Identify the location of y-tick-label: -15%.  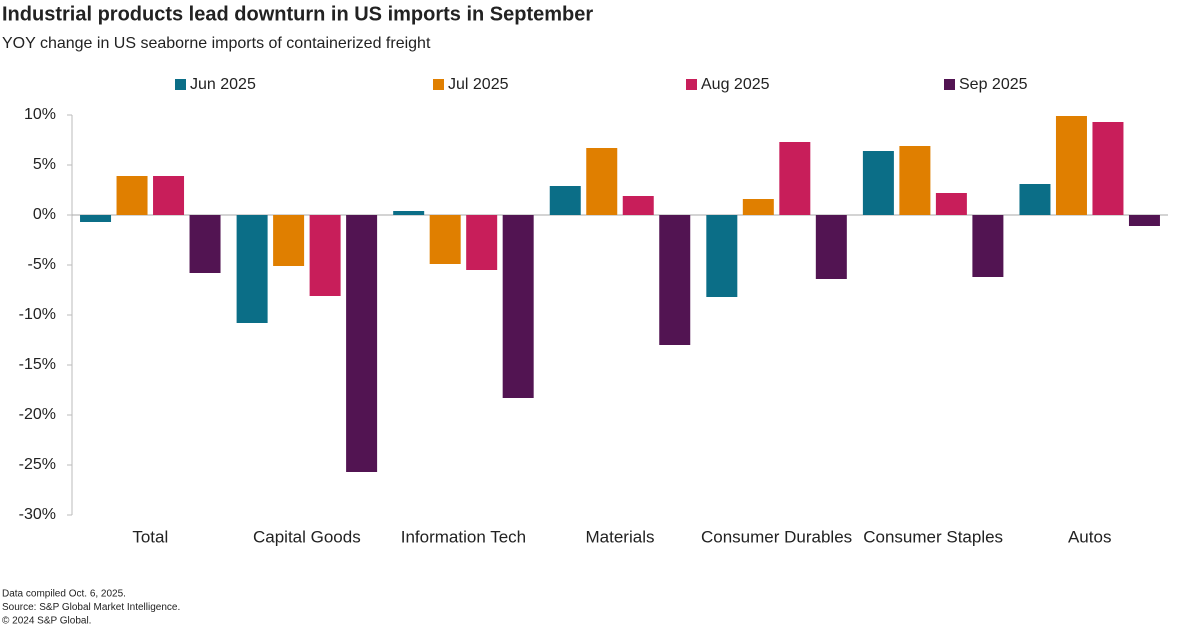
(37, 364).